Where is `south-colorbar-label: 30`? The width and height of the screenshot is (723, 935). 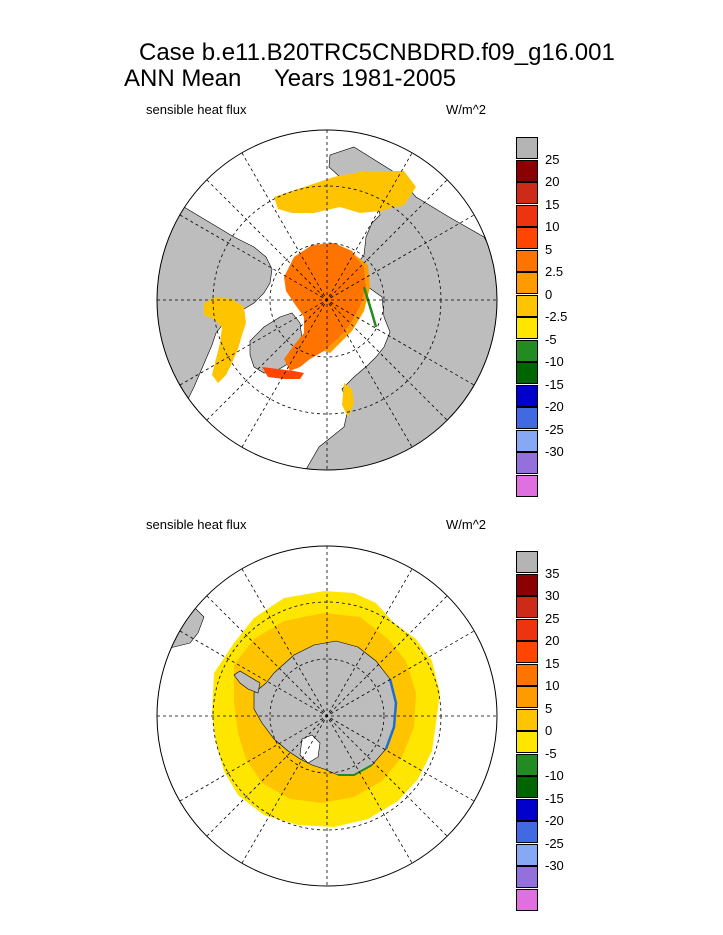
south-colorbar-label: 30 is located at coordinates (552, 595).